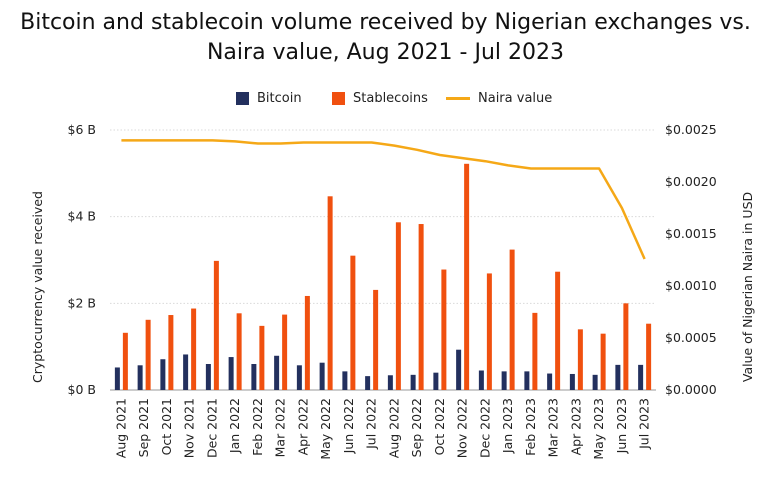 This screenshot has height=482, width=771. I want to click on legend-item-bitcoin: Bitcoin, so click(269, 98).